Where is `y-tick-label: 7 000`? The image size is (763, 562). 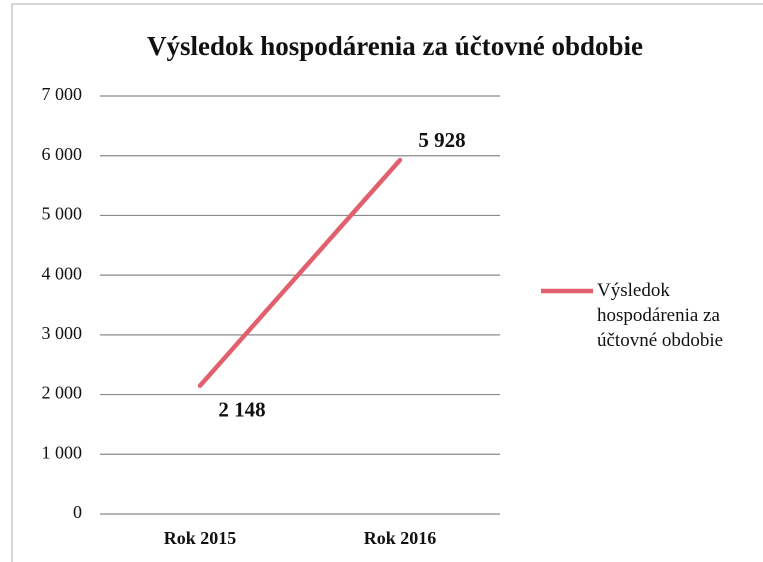
y-tick-label: 7 000 is located at coordinates (62, 94).